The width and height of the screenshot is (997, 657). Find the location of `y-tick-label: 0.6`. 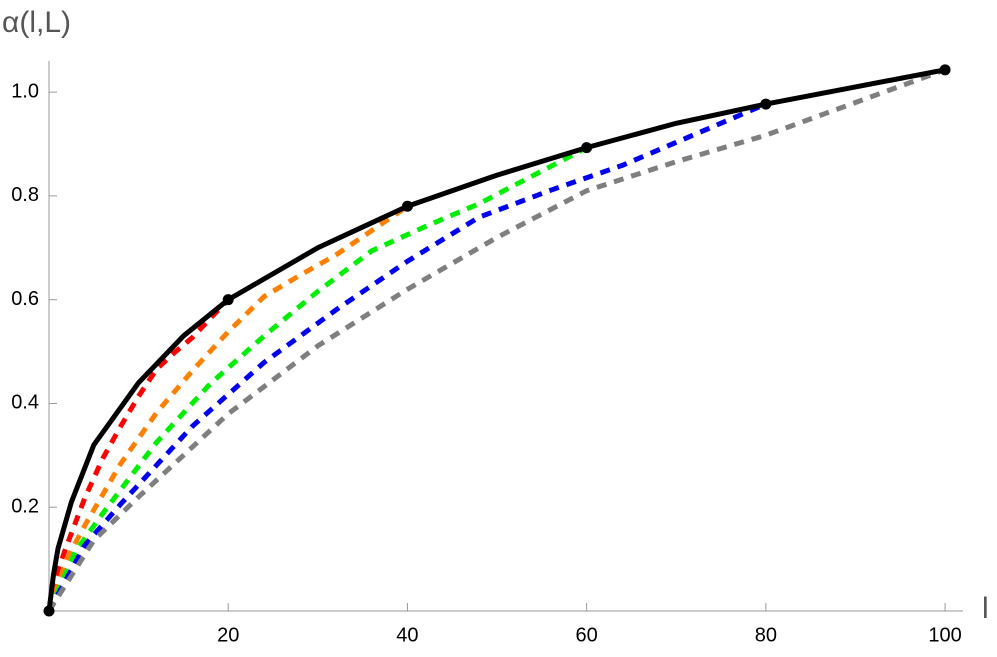

y-tick-label: 0.6 is located at coordinates (25, 299).